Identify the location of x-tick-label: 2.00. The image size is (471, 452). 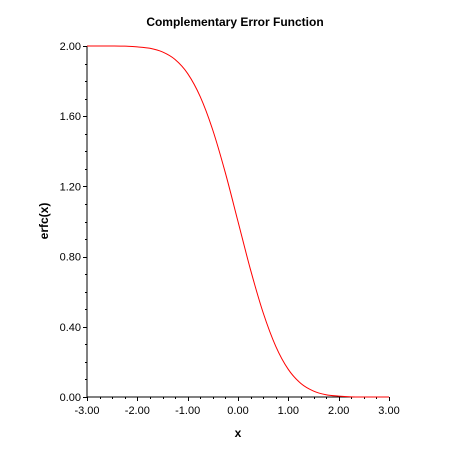
(338, 411).